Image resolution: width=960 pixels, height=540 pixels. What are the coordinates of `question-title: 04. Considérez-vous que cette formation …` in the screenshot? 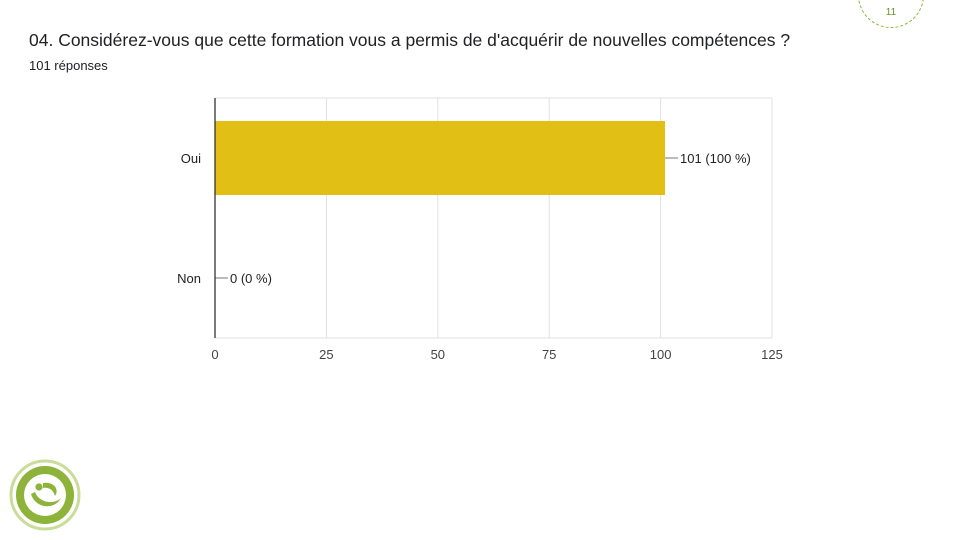 It's located at (410, 40).